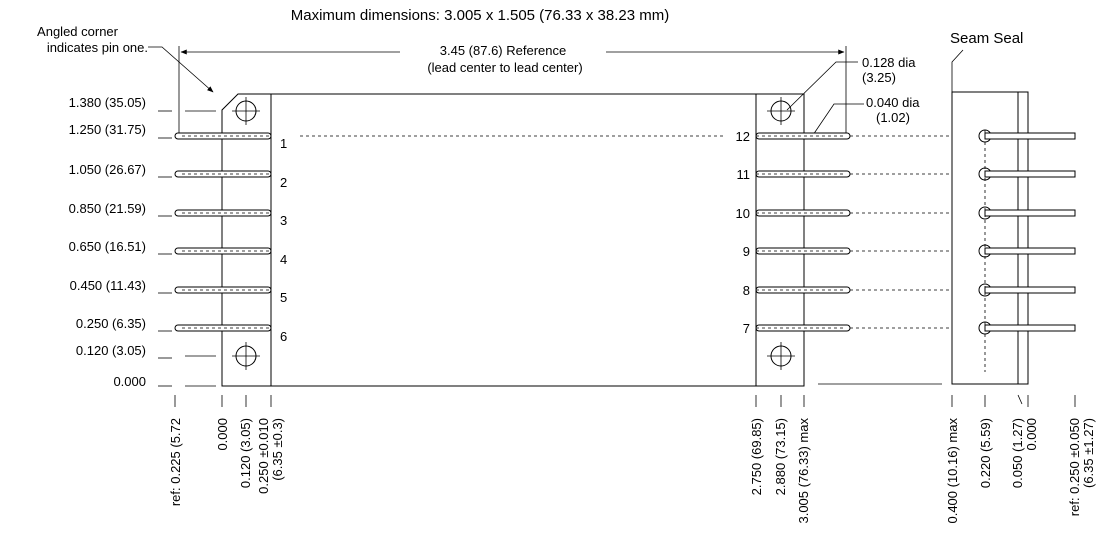  Describe the element at coordinates (986, 38) in the screenshot. I see `seam-seal-label: Seam Seal` at that location.